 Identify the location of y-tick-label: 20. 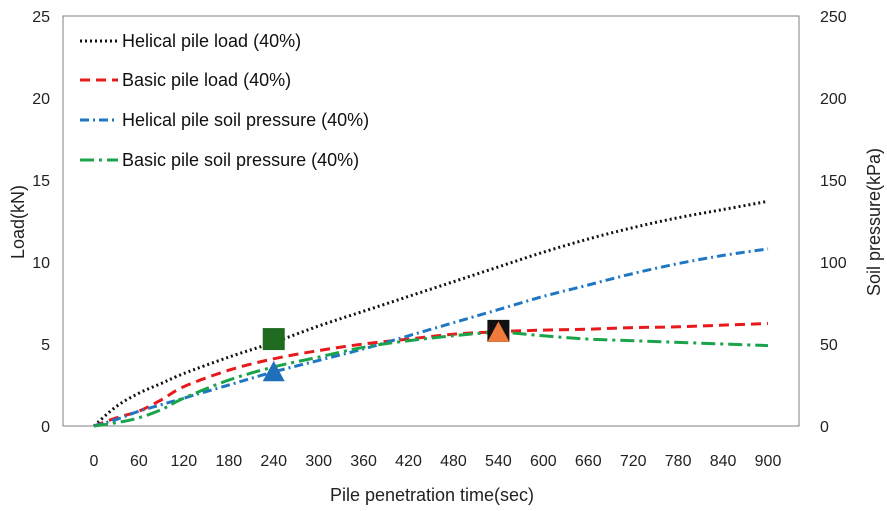
(41, 99).